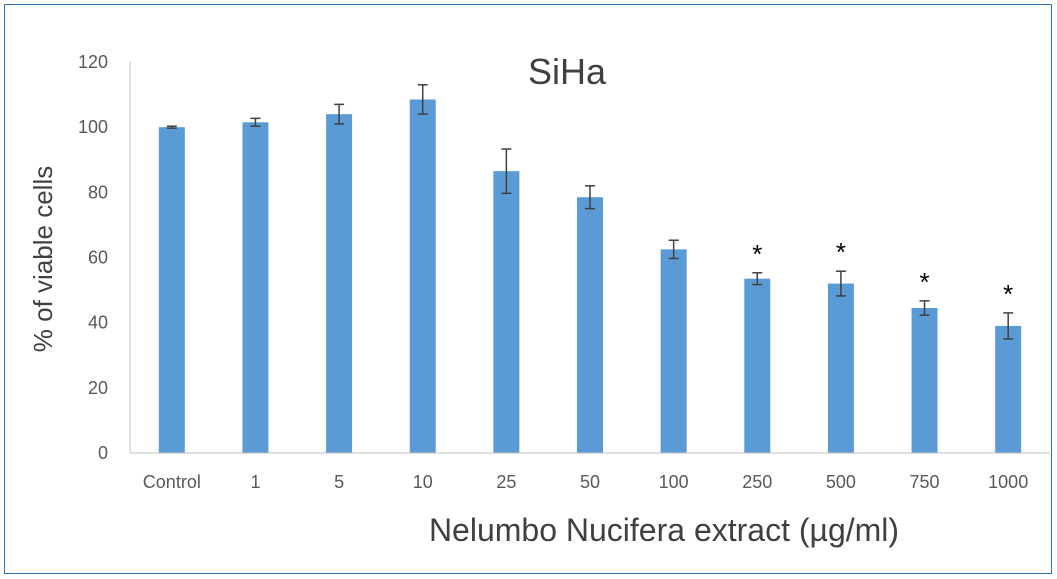 The width and height of the screenshot is (1057, 579). I want to click on y-tick-label: 60, so click(98, 258).